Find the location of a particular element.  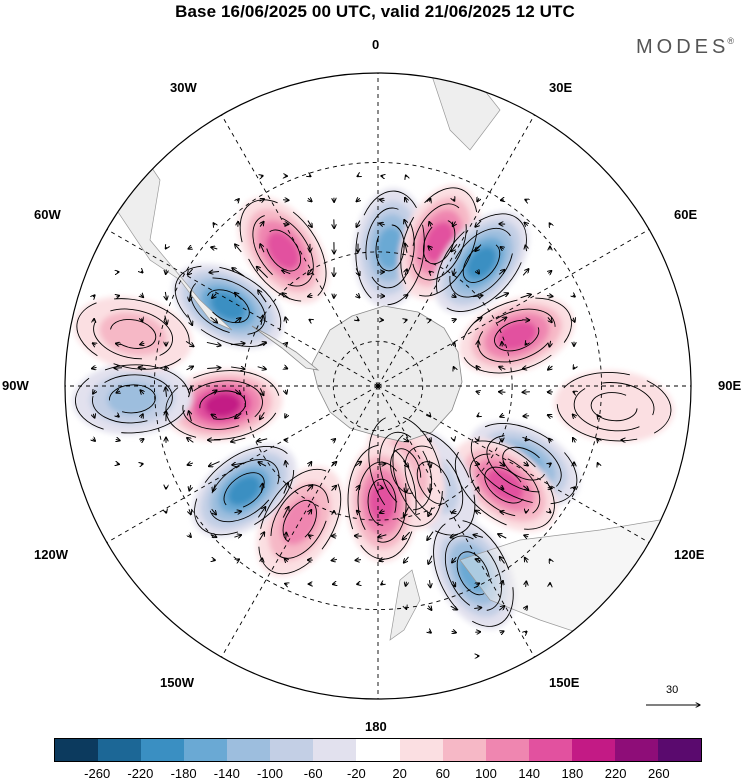

colorbar-tick-label: -220 is located at coordinates (140, 773).